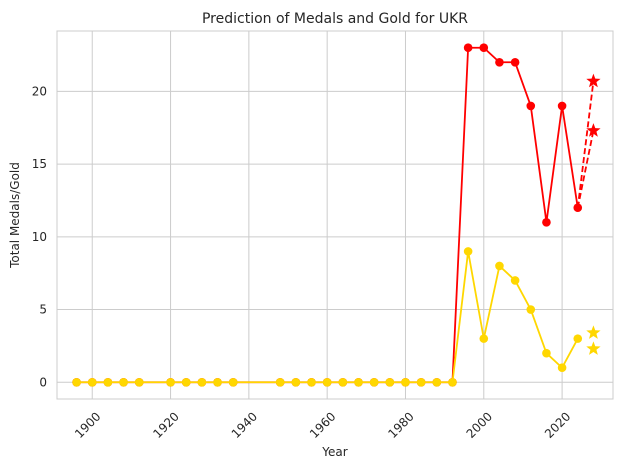 This screenshot has height=470, width=630. What do you see at coordinates (165, 424) in the screenshot?
I see `x-tick-label: 1920` at bounding box center [165, 424].